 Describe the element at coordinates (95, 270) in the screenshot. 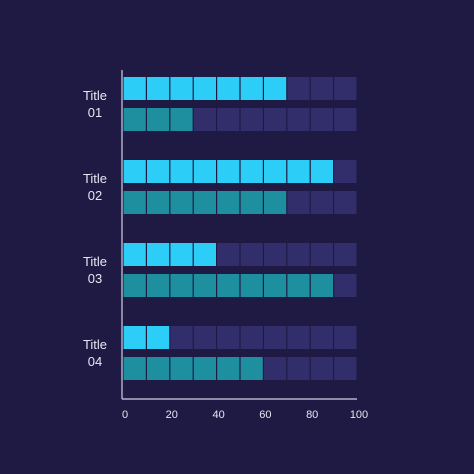

I see `category-label-3: Title 03` at that location.